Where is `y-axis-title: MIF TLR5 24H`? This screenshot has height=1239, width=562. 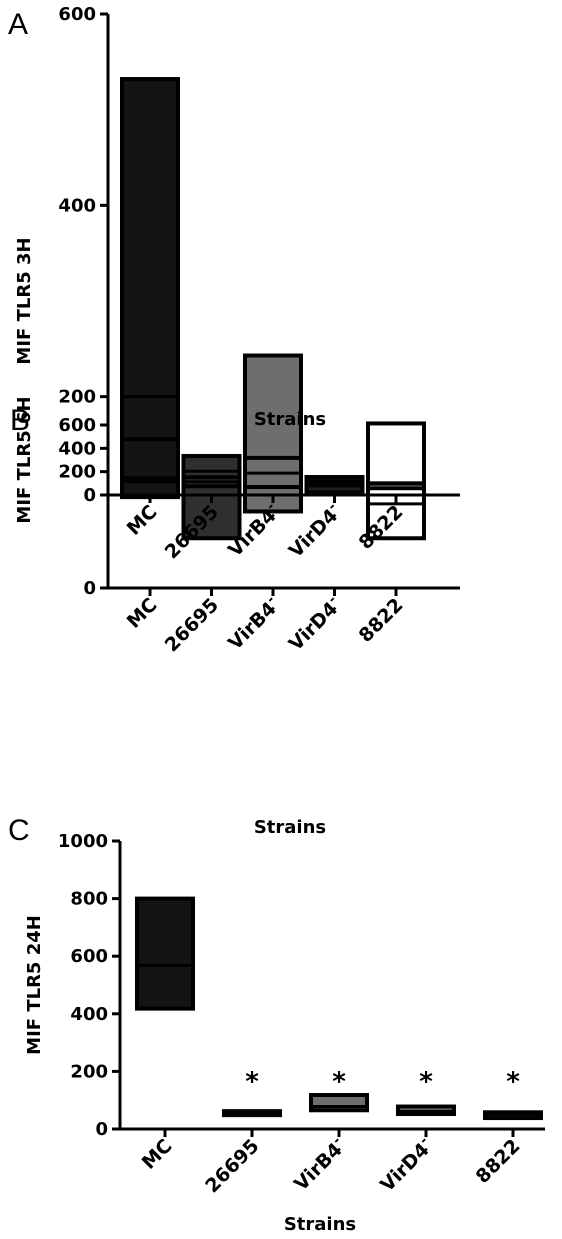 y-axis-title: MIF TLR5 24H is located at coordinates (34, 985).